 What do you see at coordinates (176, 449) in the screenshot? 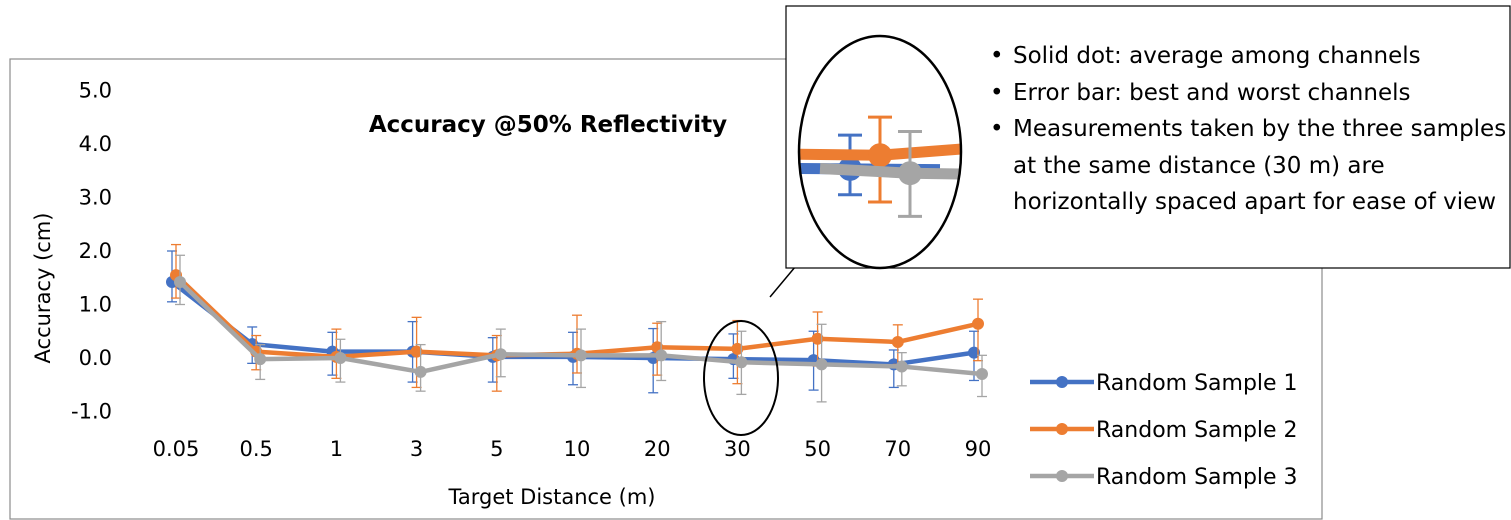
I see `x-tick-label: 0.05` at bounding box center [176, 449].